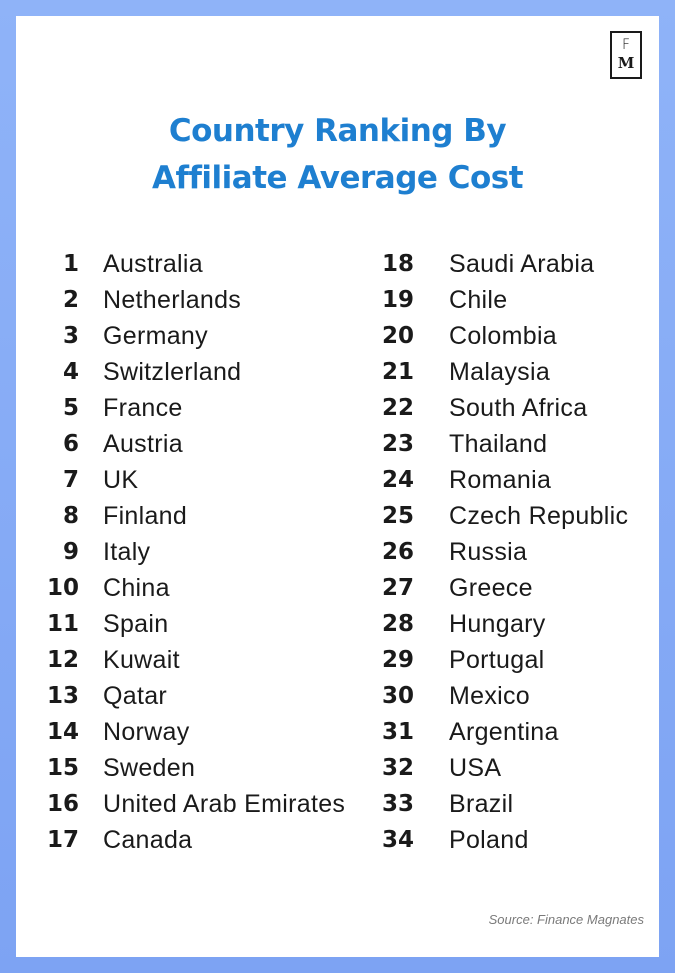 The width and height of the screenshot is (675, 973). What do you see at coordinates (503, 336) in the screenshot?
I see `country-name: Colombia` at bounding box center [503, 336].